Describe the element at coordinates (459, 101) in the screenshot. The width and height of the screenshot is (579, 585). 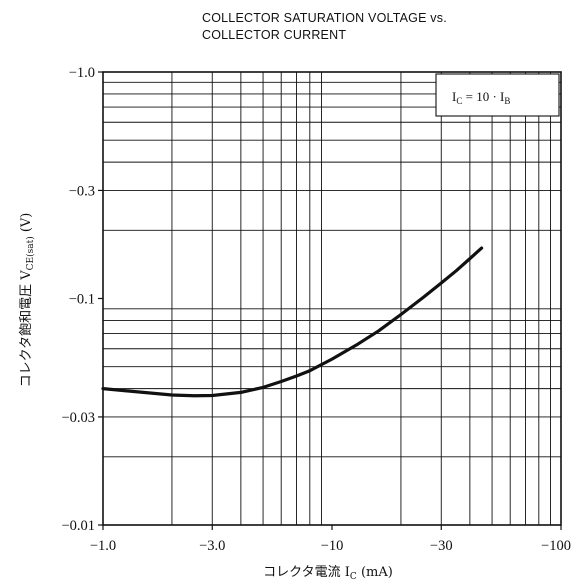
I see `condition-ic-subscript: C` at that location.